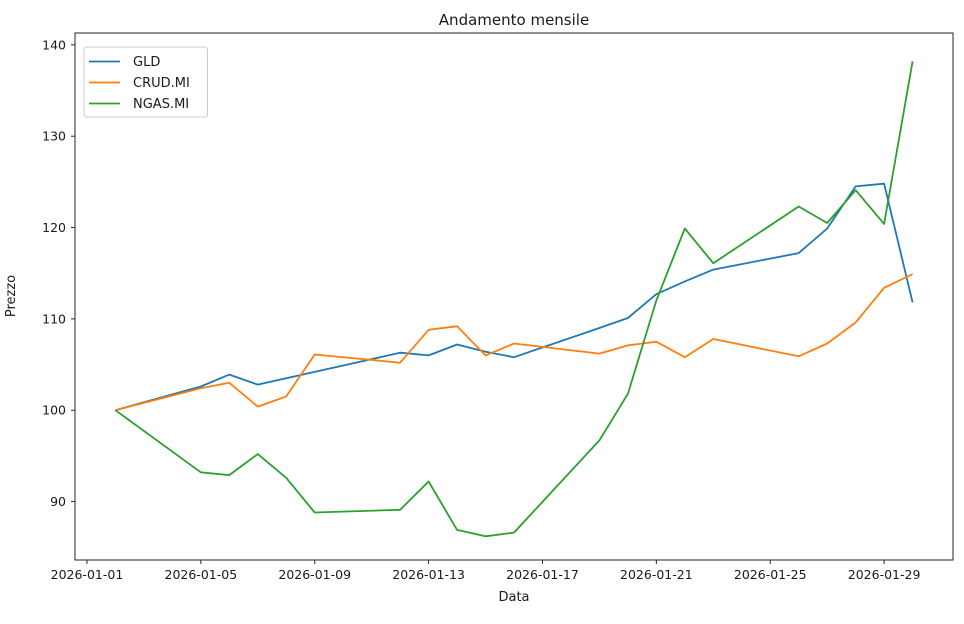 The height and width of the screenshot is (624, 964). I want to click on x-tick-label: 2026-01-29, so click(884, 574).